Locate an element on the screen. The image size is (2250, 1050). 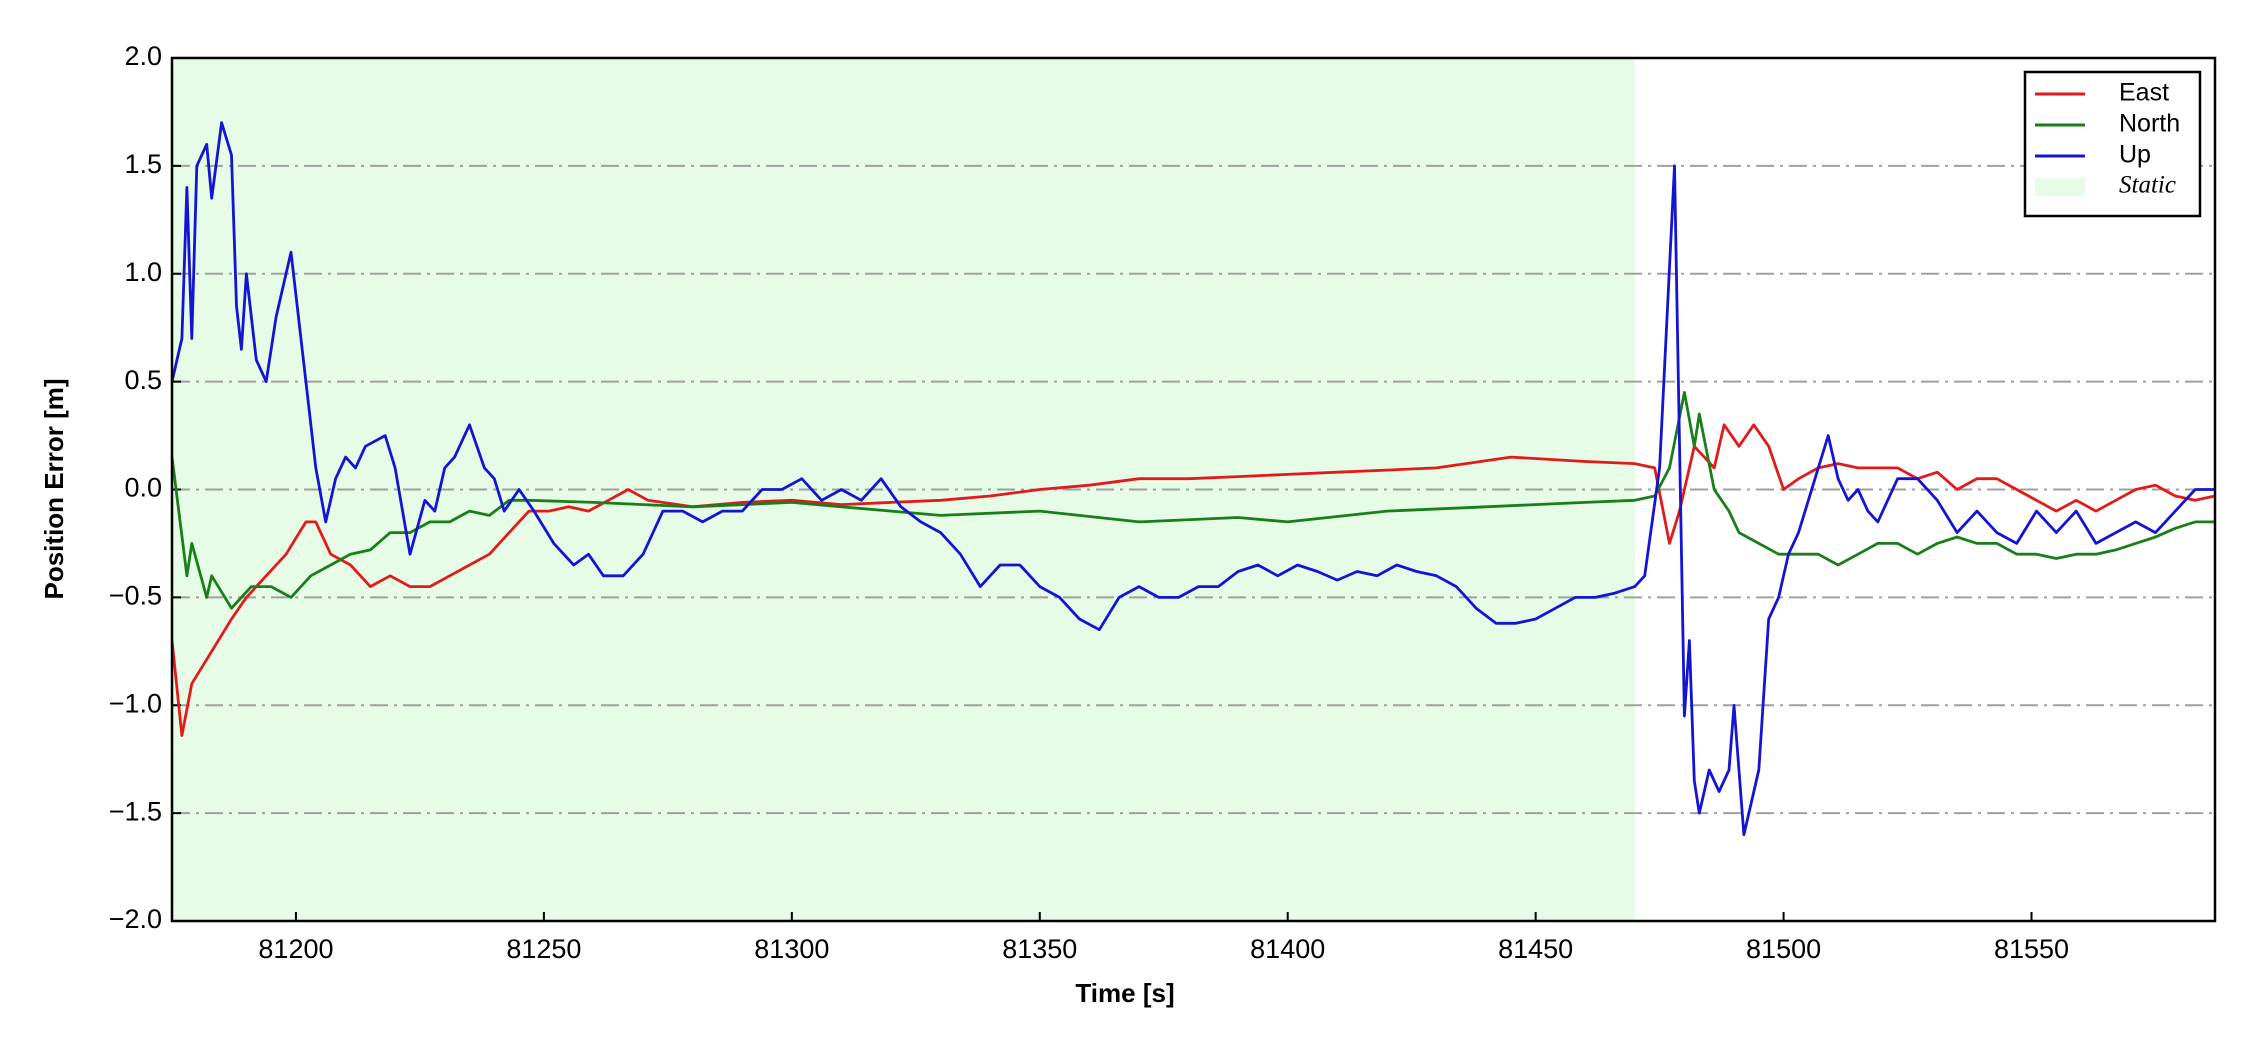
legend-swatch is located at coordinates (2060, 187).